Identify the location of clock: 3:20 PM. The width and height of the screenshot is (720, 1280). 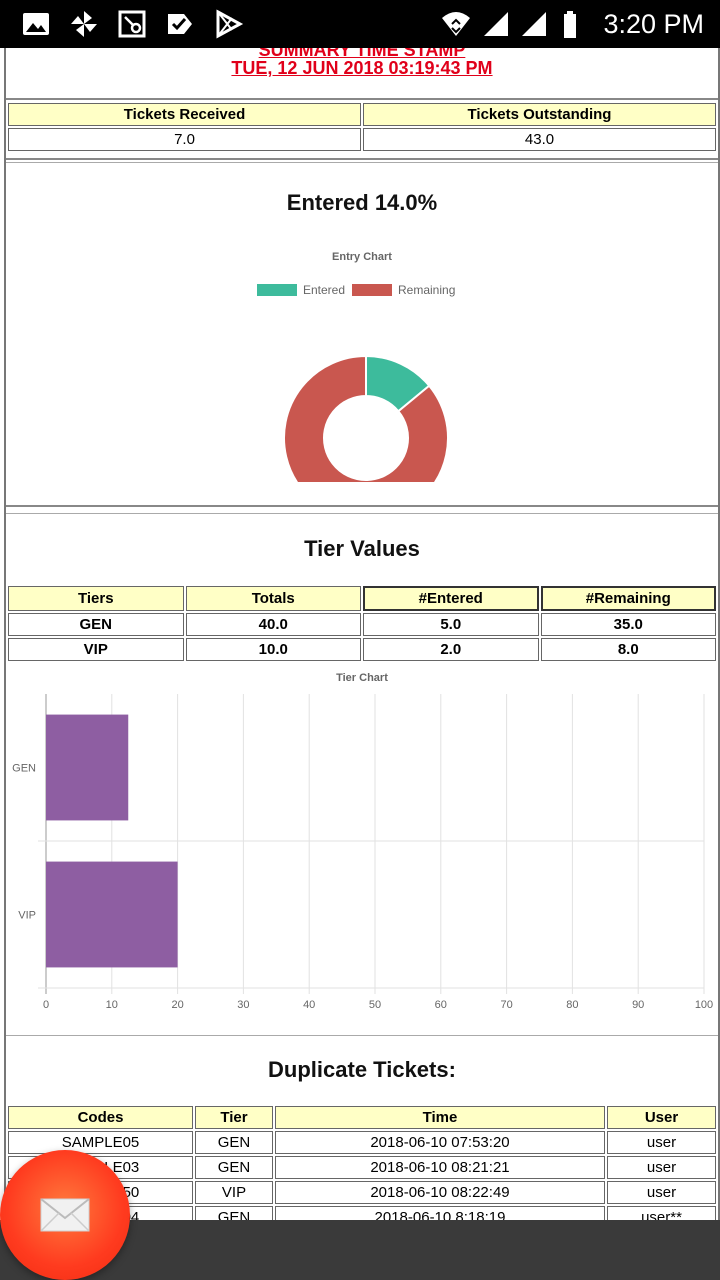
(653, 24).